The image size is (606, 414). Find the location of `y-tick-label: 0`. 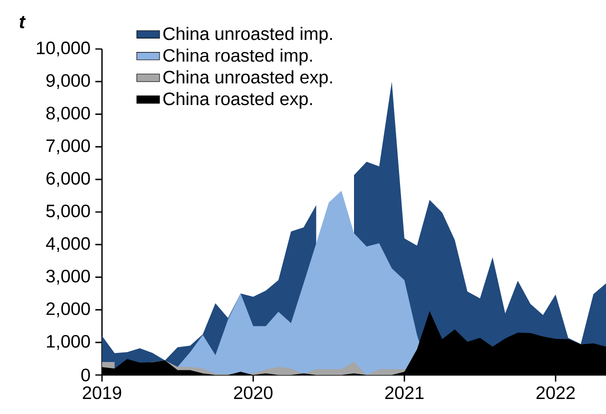

y-tick-label: 0 is located at coordinates (85, 375).